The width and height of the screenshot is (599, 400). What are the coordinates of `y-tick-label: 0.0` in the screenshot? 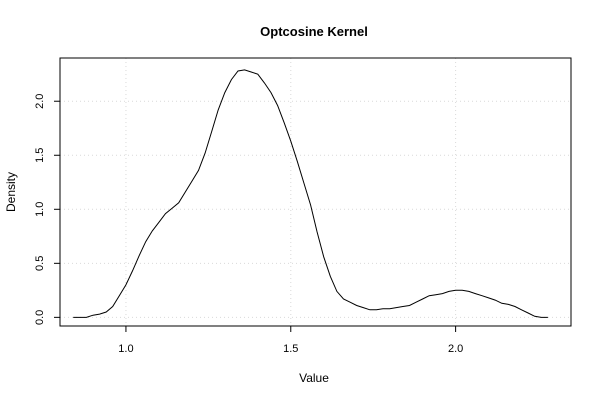 It's located at (40, 317).